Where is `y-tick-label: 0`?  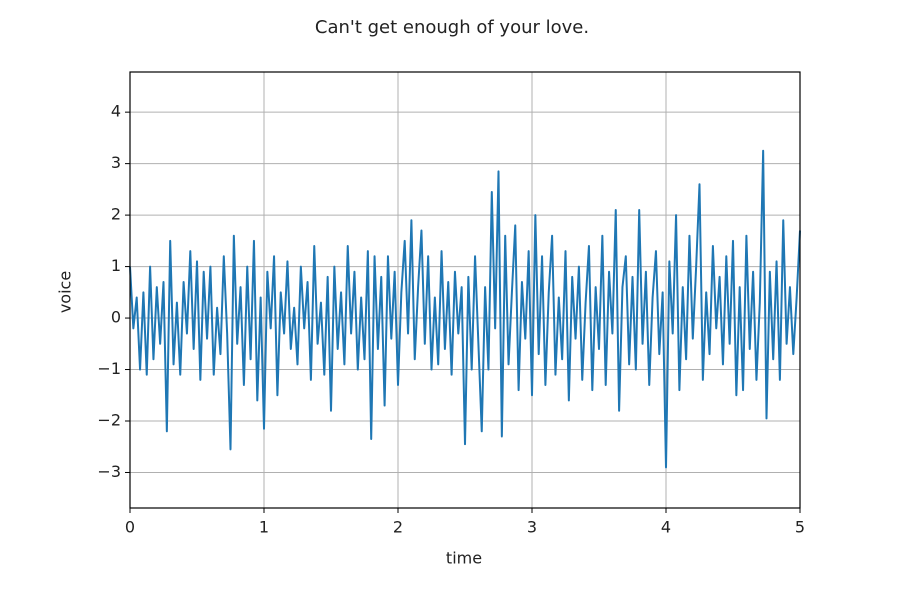
y-tick-label: 0 is located at coordinates (116, 317).